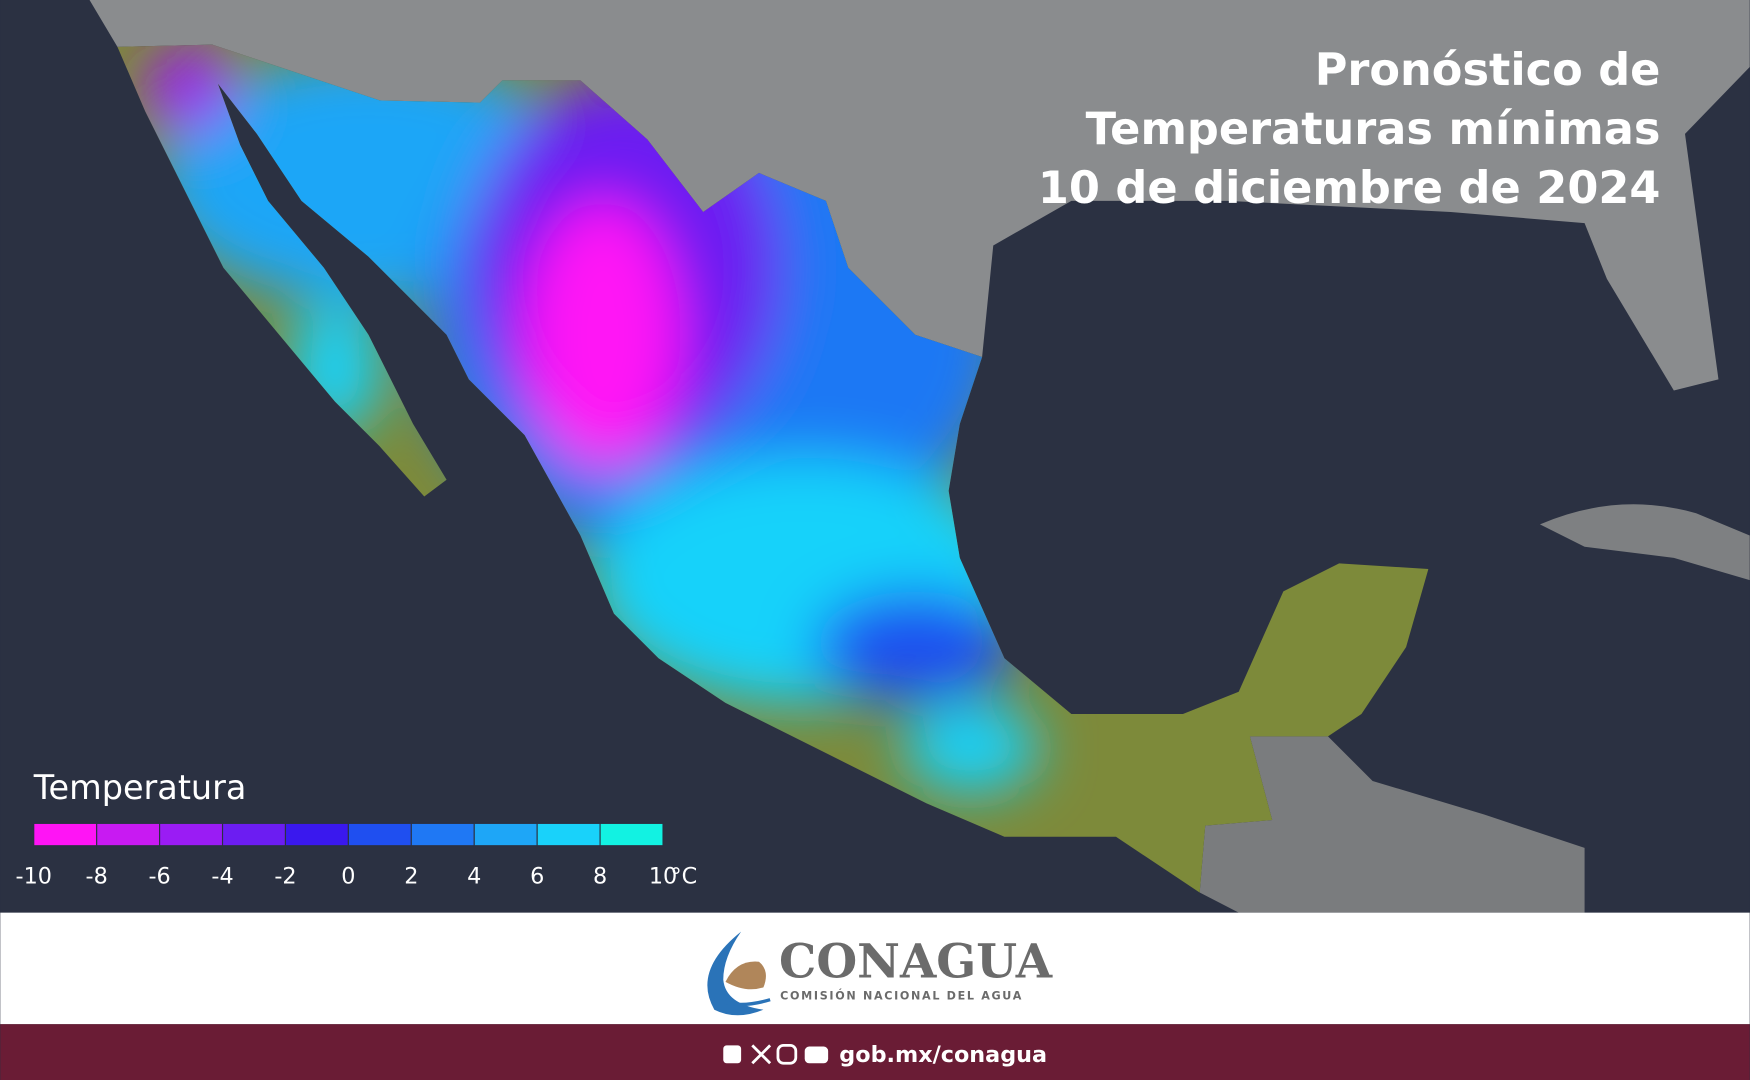  I want to click on logo-icon, so click(739, 973).